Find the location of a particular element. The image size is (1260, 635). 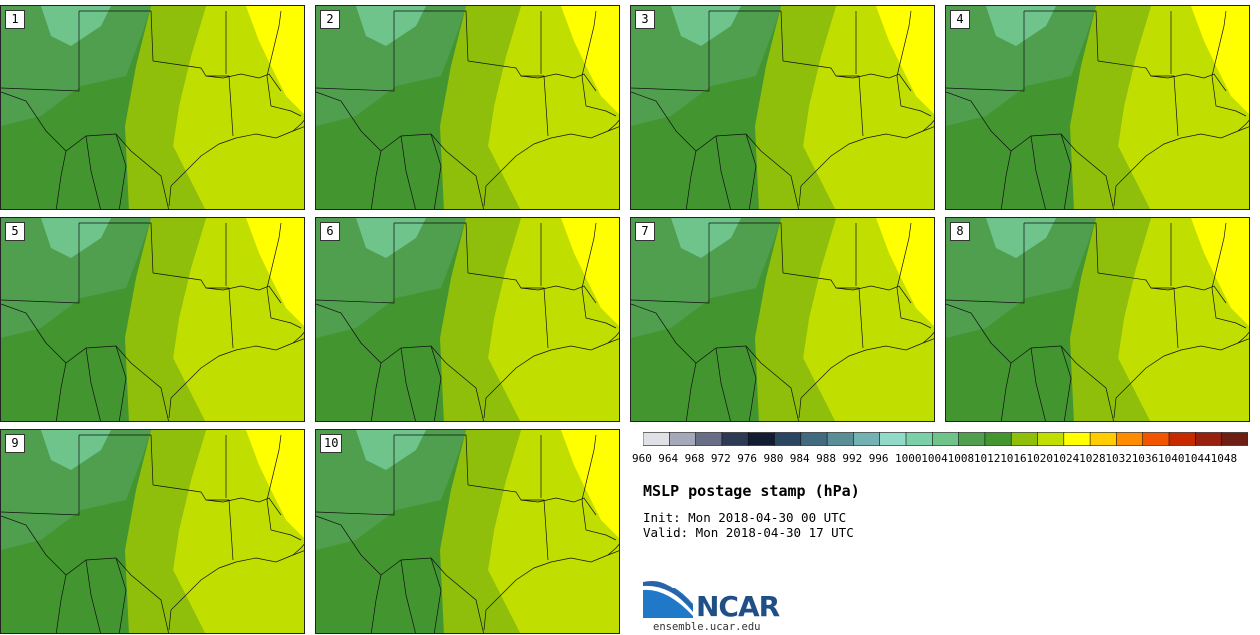

colorbar-tick-label: 1048 is located at coordinates (1224, 458).